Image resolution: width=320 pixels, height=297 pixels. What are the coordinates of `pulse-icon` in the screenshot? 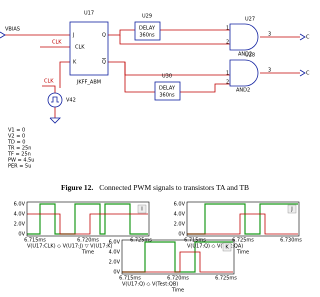 It's located at (55, 99).